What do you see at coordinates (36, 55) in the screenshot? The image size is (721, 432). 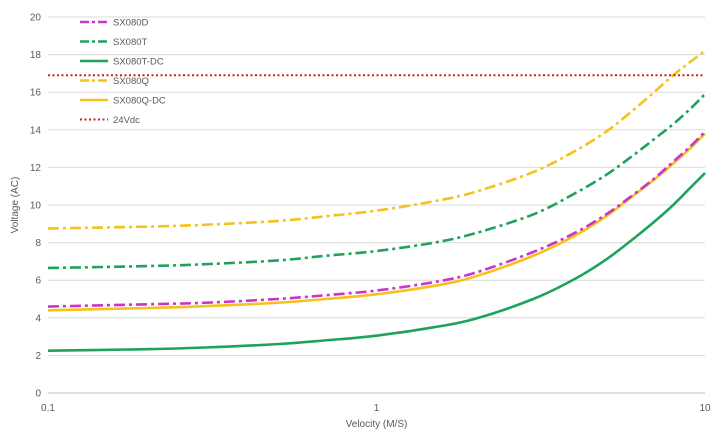 I see `y-tick-label: 18` at bounding box center [36, 55].